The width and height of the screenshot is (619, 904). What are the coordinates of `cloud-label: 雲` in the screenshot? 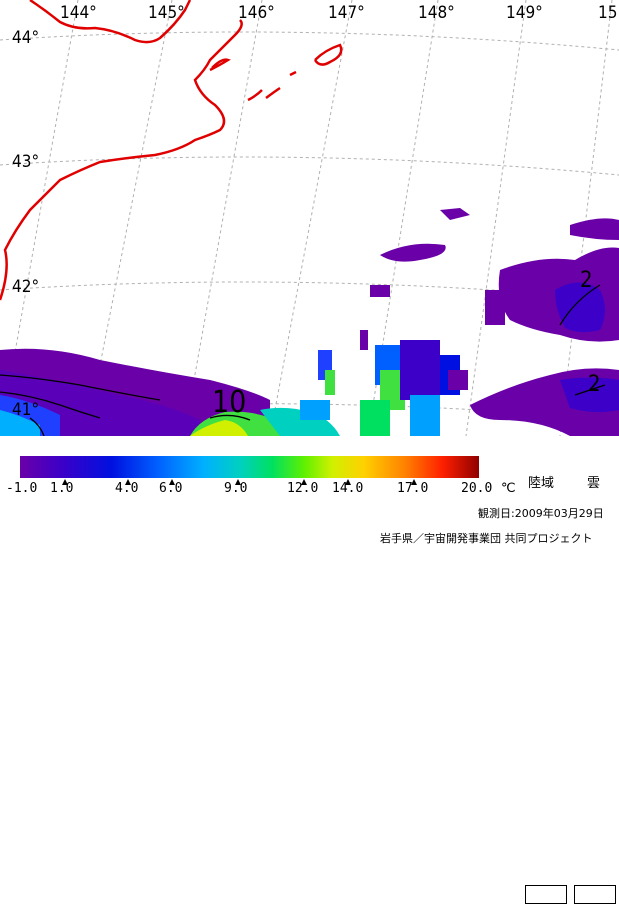 It's located at (594, 483).